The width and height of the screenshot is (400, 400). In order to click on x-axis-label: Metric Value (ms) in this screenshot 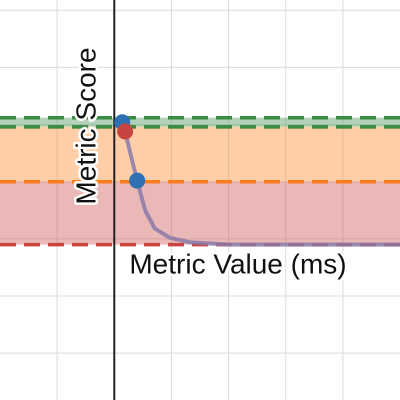, I will do `click(237, 263)`.